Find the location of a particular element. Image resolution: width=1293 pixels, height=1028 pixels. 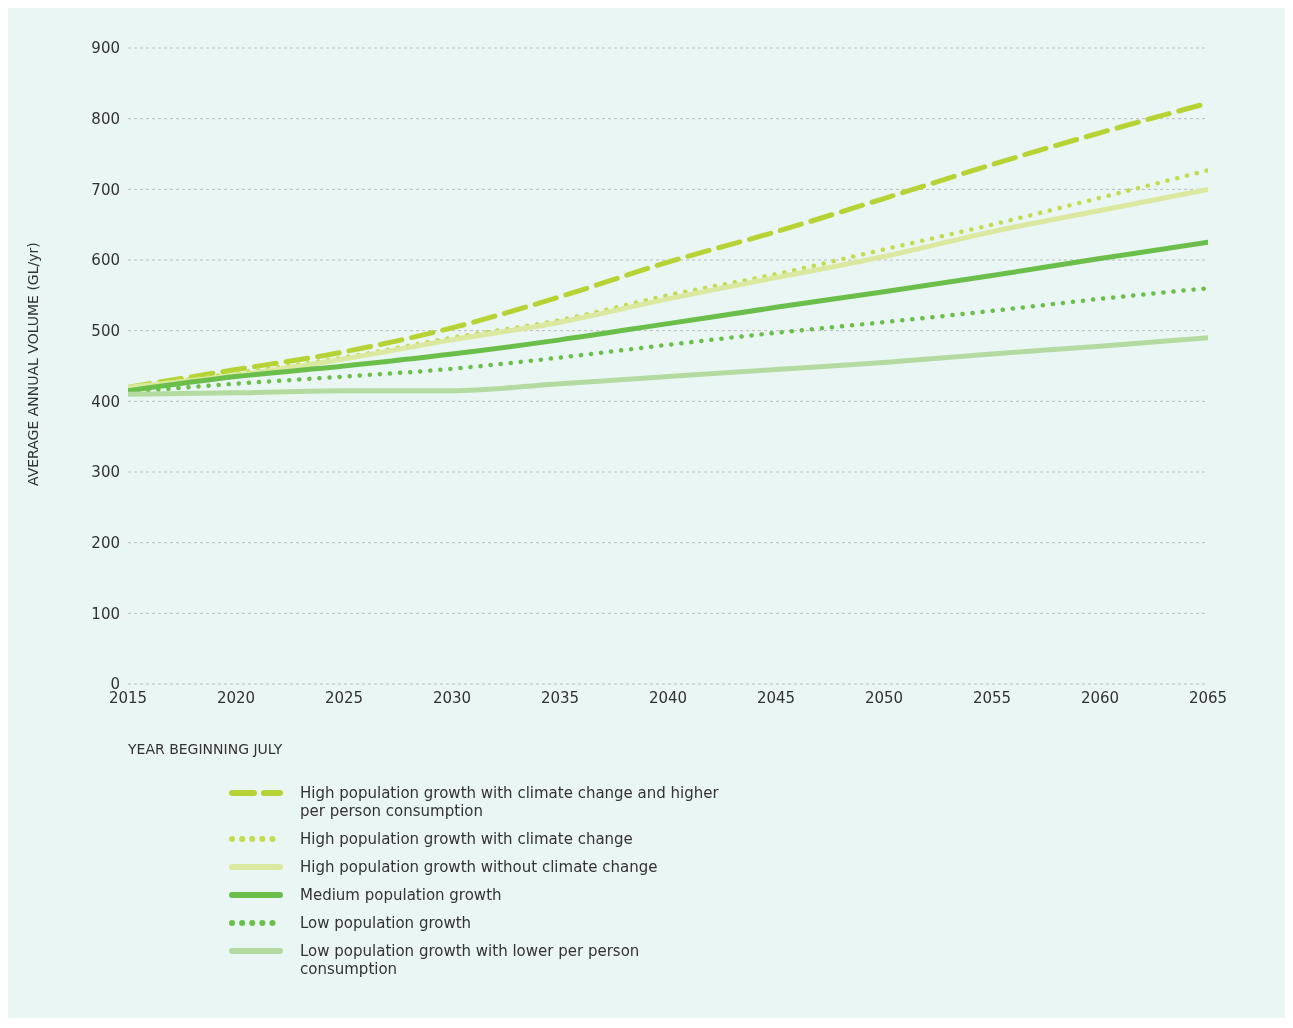

legend-label: High population growth with climate change is located at coordinates (466, 839).